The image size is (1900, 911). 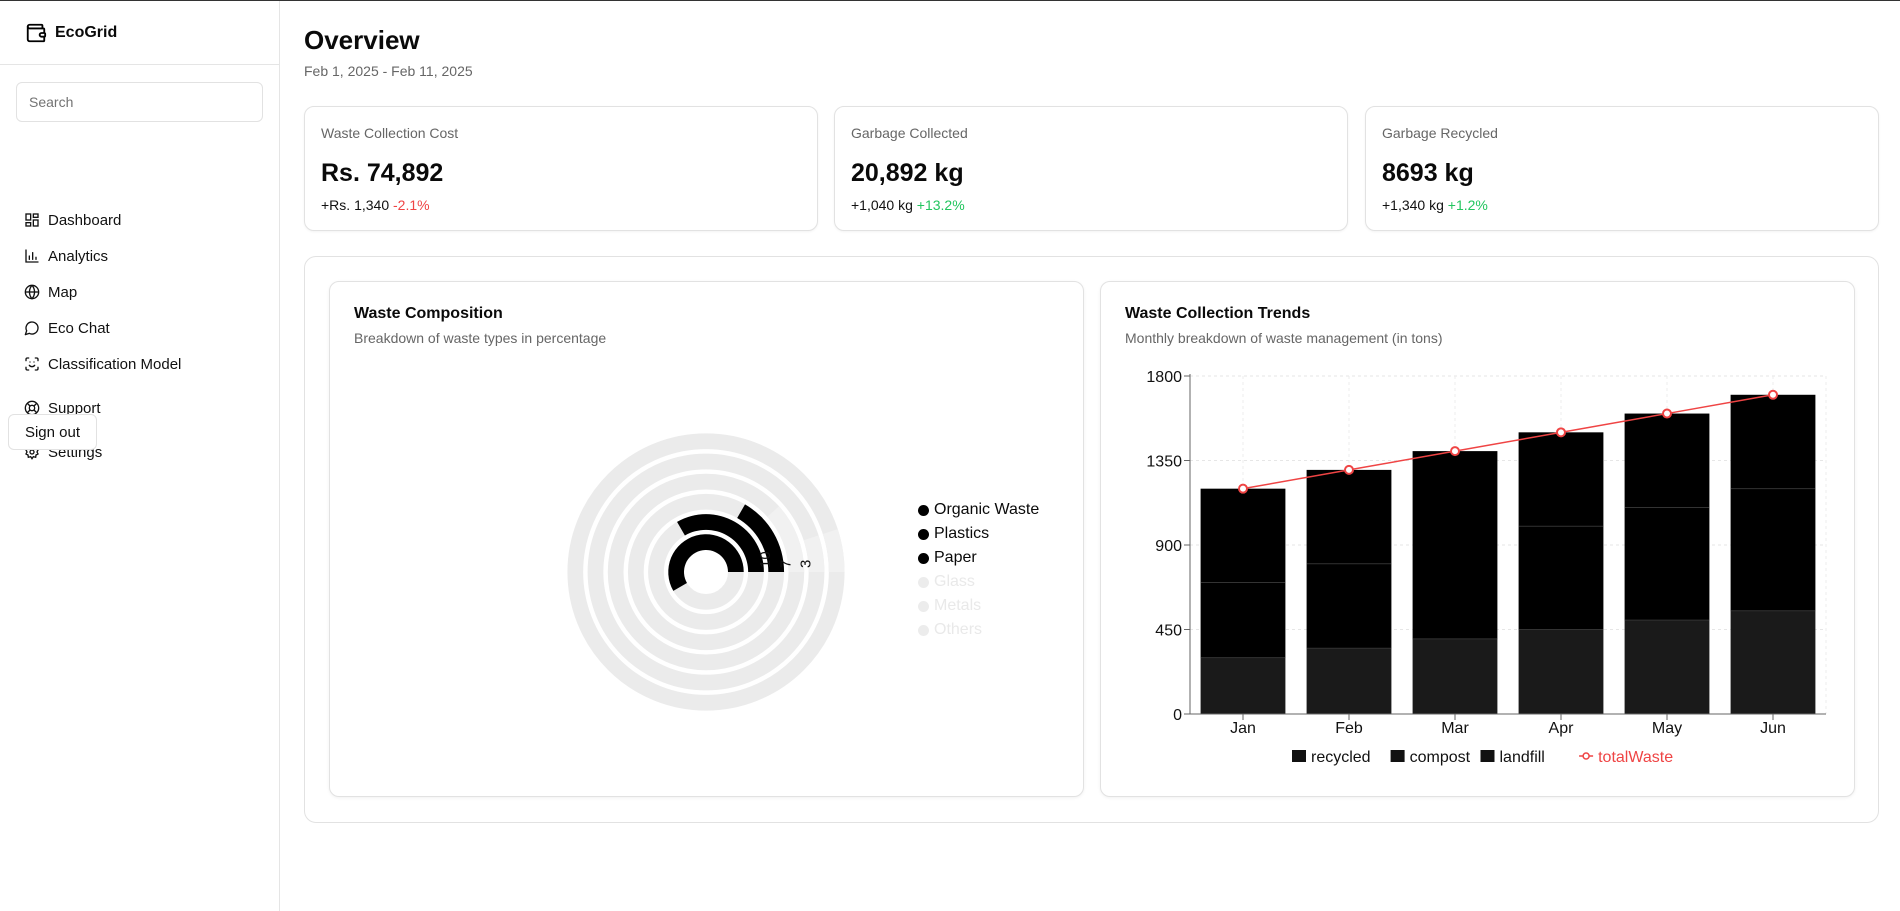 I want to click on stat-delta: +1,340 kg +1.2%, so click(x=1435, y=205).